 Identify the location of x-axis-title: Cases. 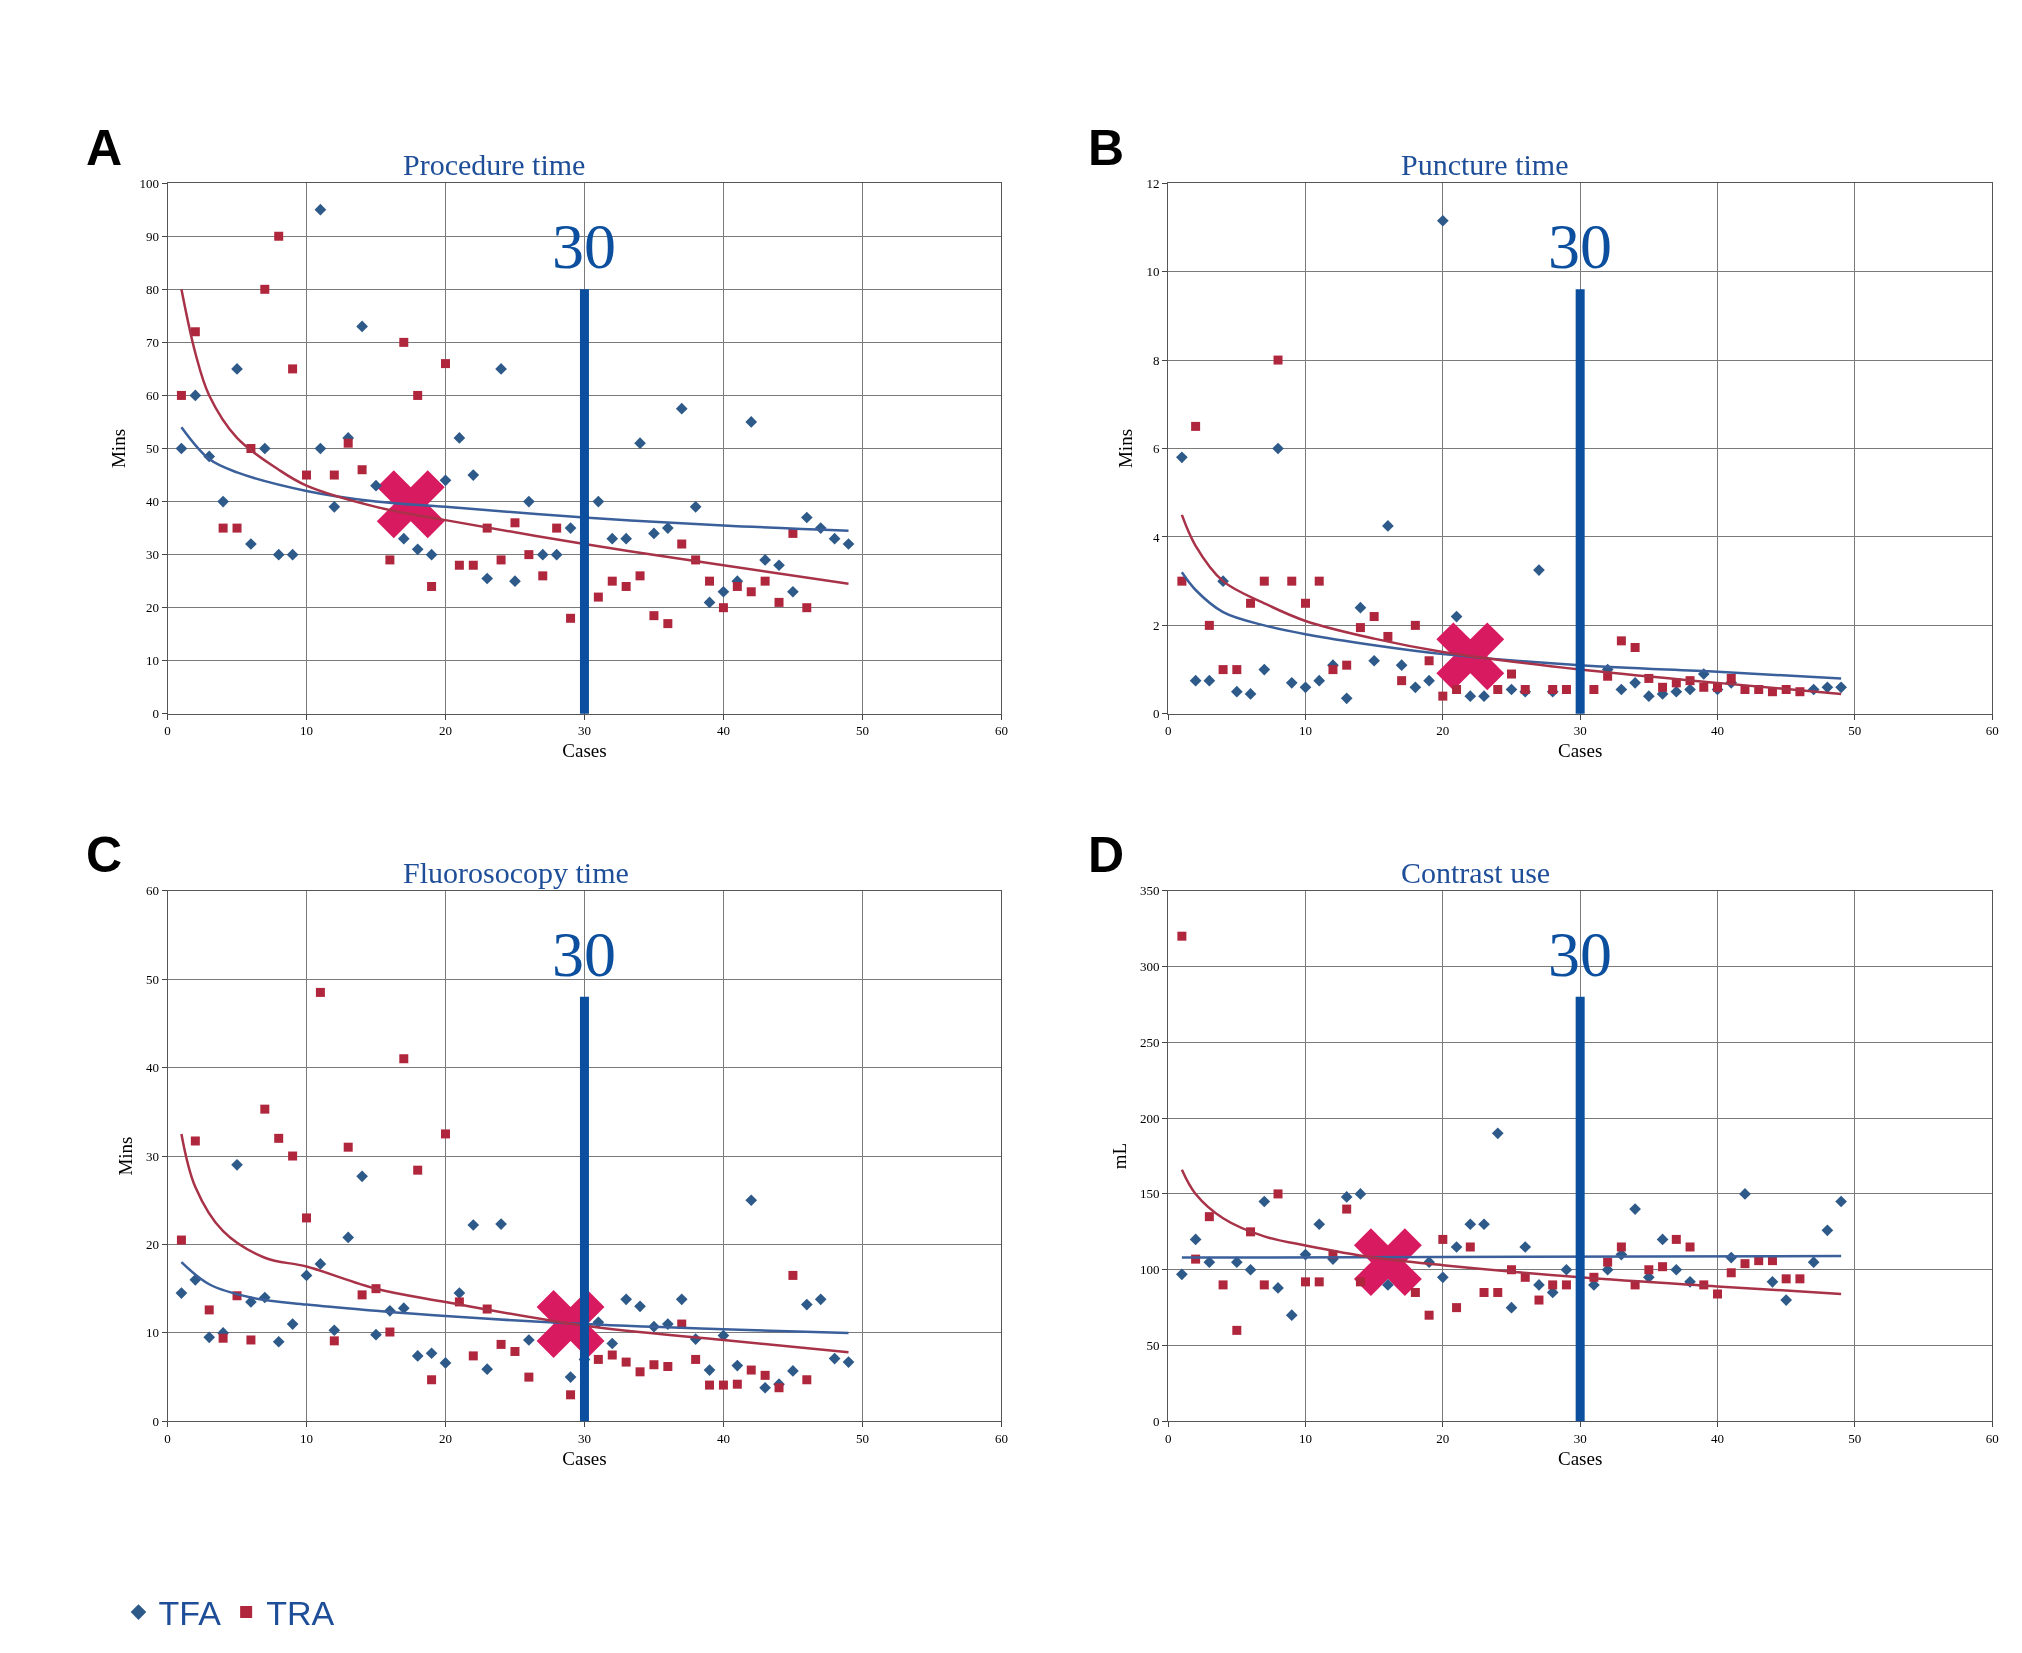
(1580, 1458).